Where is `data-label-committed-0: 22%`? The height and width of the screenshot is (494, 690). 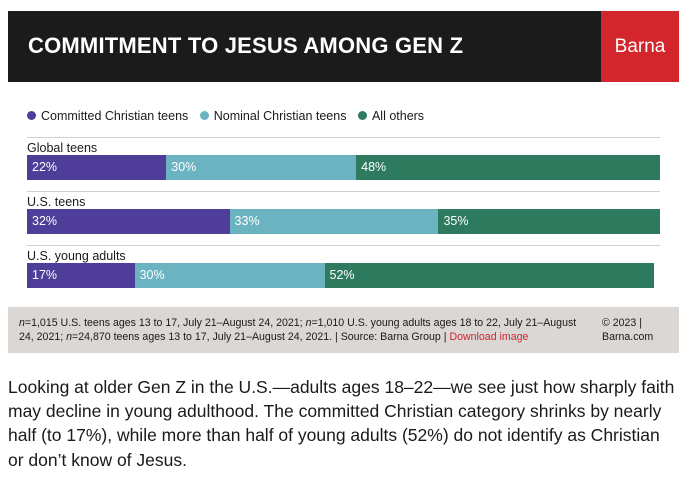 data-label-committed-0: 22% is located at coordinates (45, 167).